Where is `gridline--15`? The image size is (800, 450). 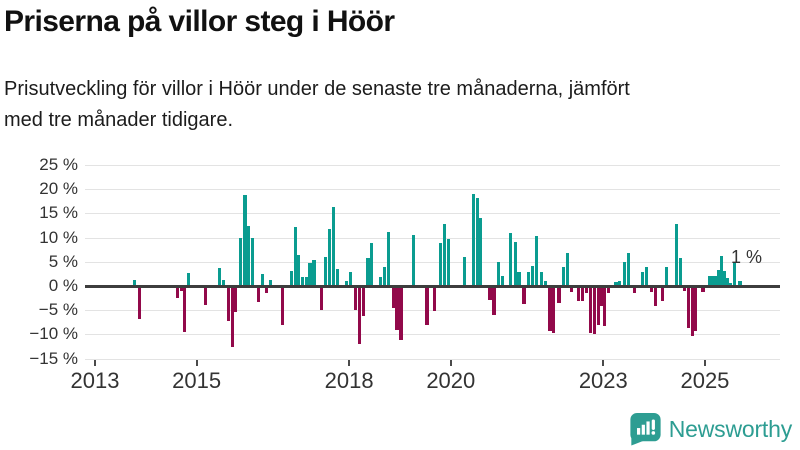
gridline--15 is located at coordinates (432, 359).